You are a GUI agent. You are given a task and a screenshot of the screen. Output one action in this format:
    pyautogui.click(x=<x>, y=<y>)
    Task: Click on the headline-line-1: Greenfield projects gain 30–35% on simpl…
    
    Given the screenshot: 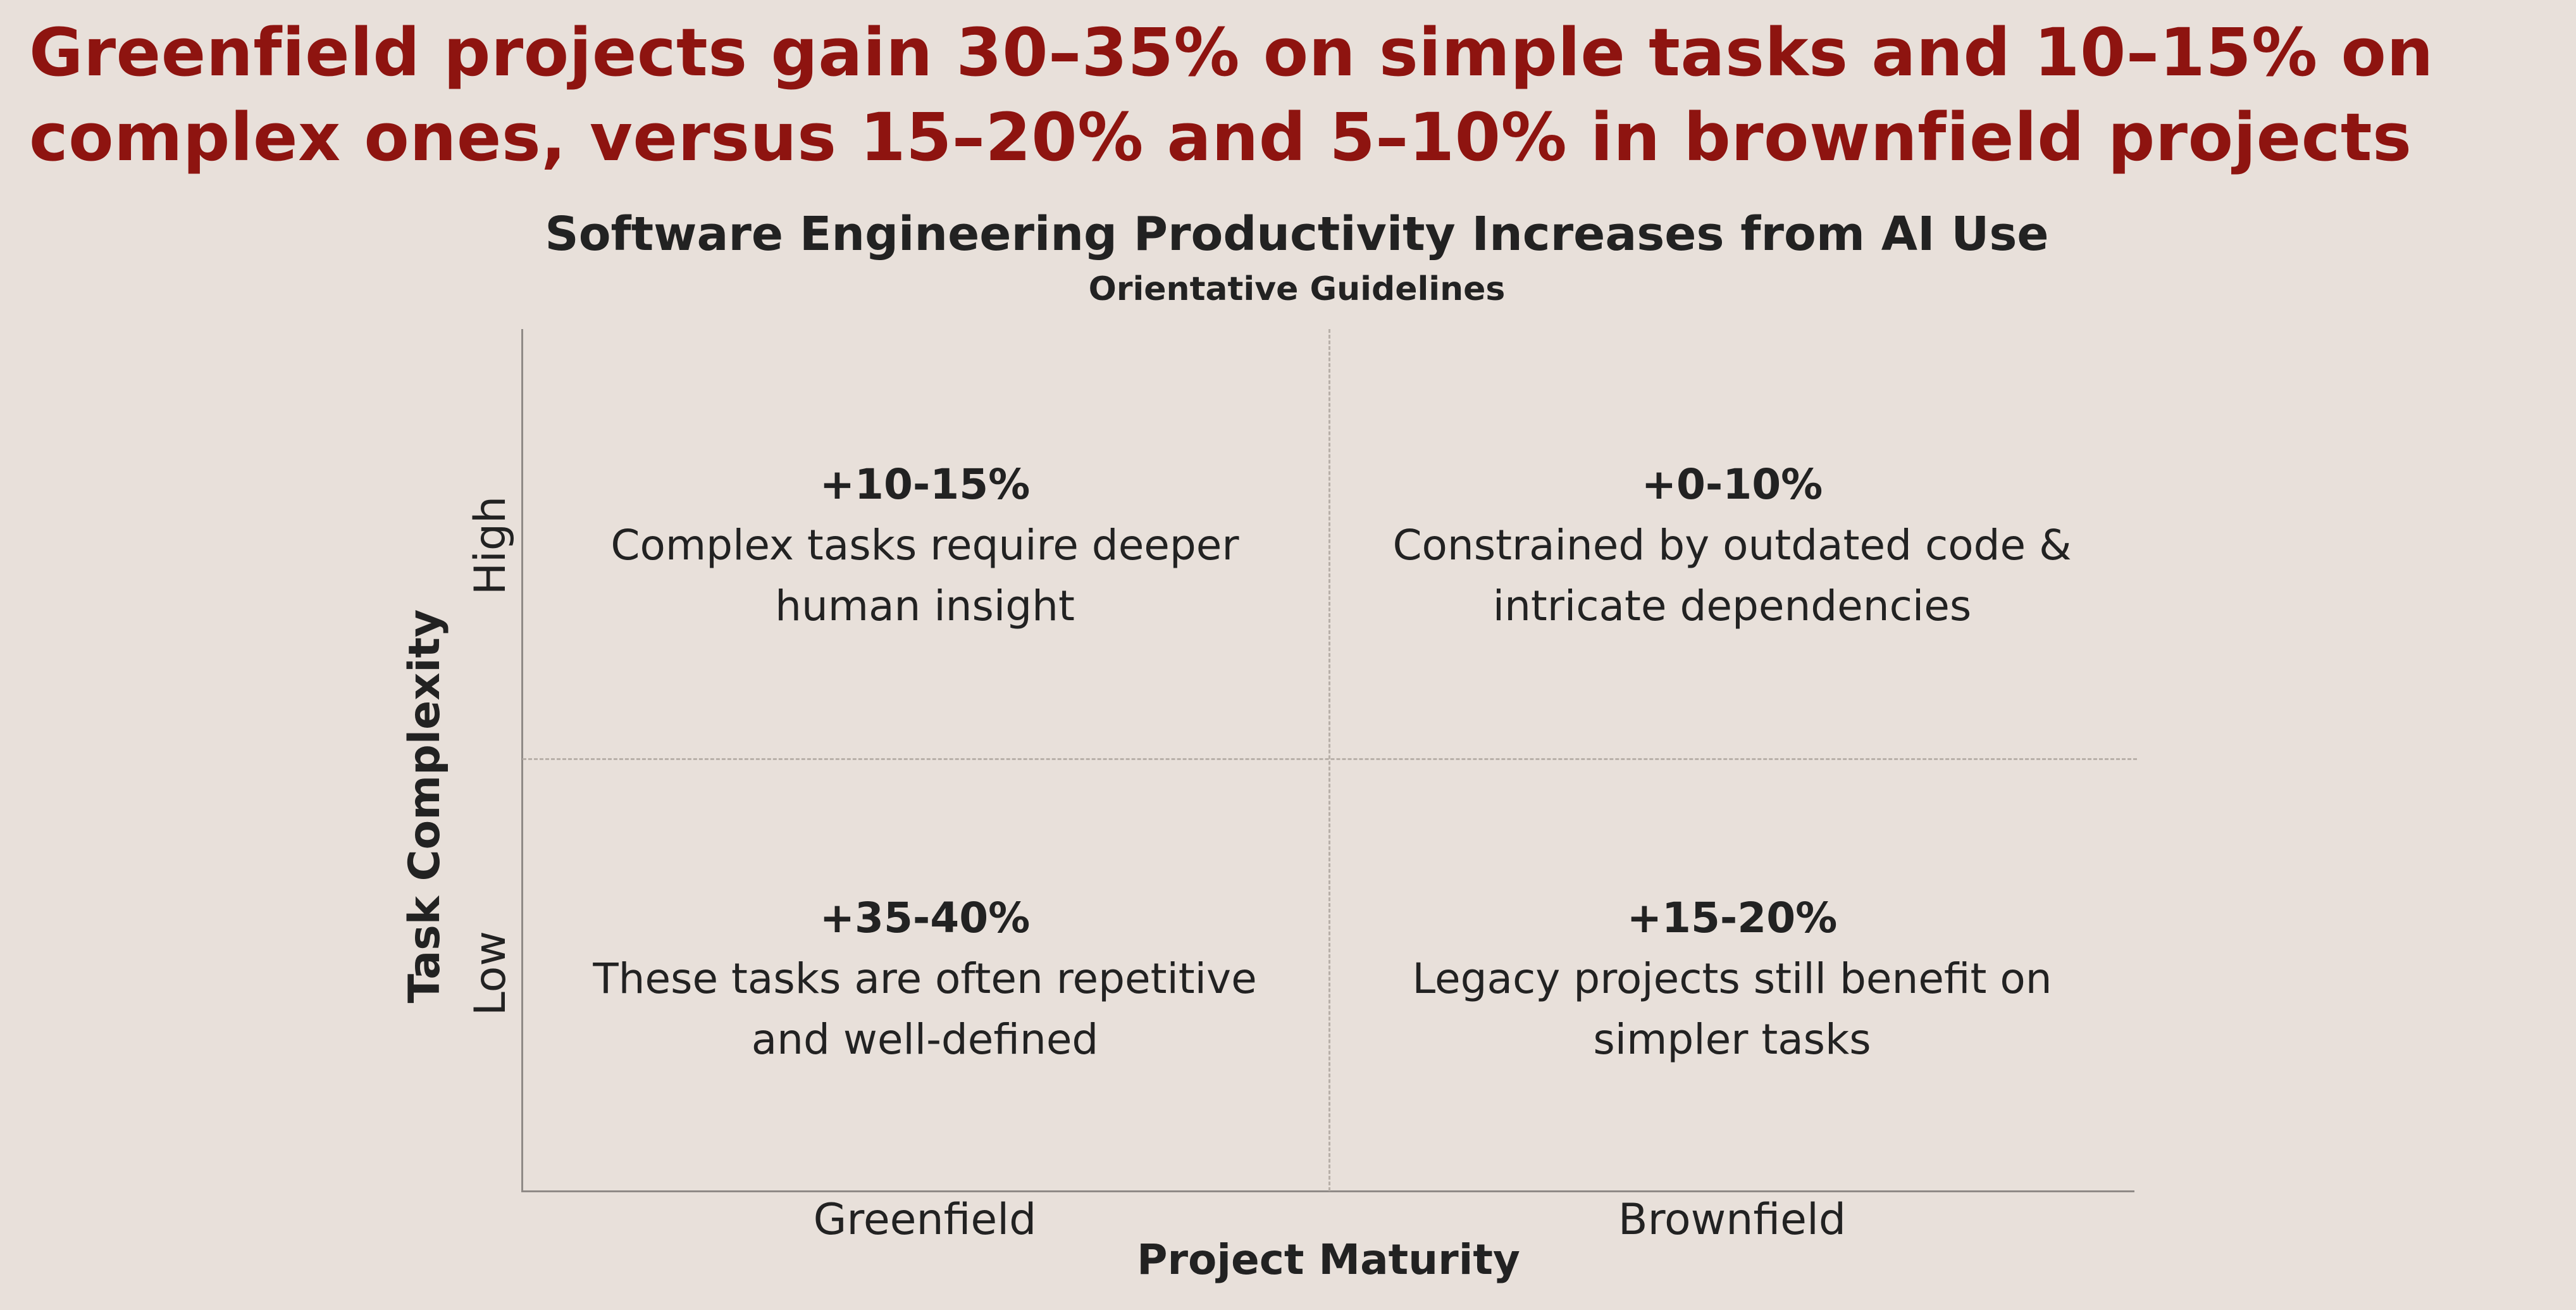 What is the action you would take?
    pyautogui.click(x=1231, y=53)
    